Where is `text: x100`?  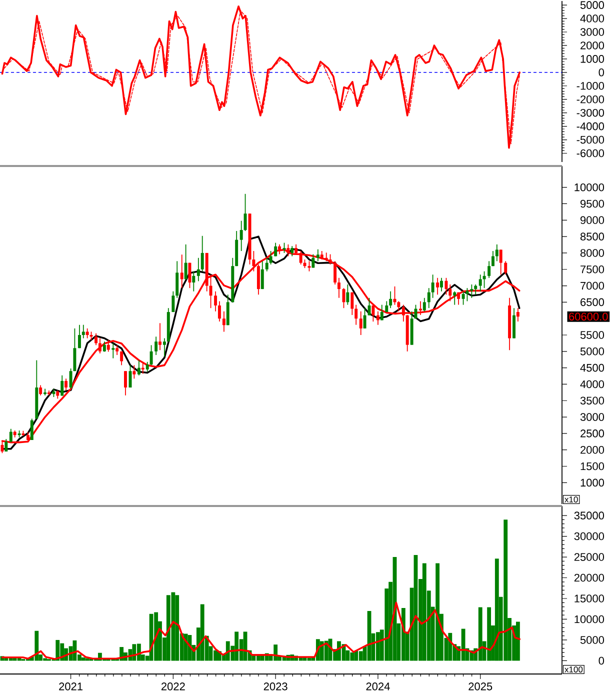 text: x100 is located at coordinates (573, 669).